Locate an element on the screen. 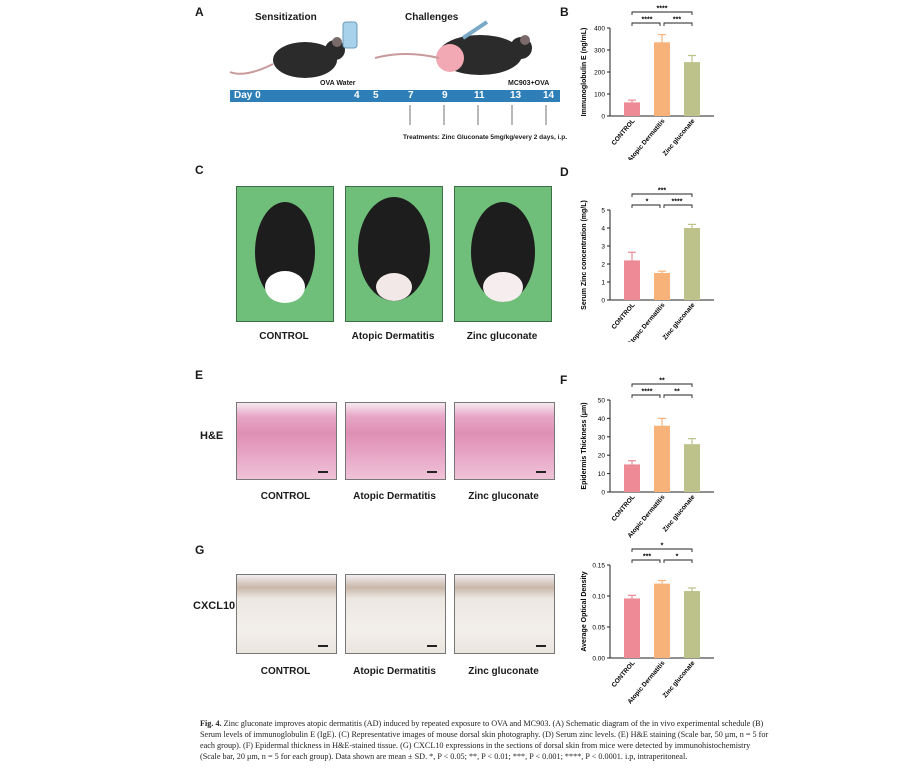 The image size is (900, 780). he-image-control is located at coordinates (286, 441).